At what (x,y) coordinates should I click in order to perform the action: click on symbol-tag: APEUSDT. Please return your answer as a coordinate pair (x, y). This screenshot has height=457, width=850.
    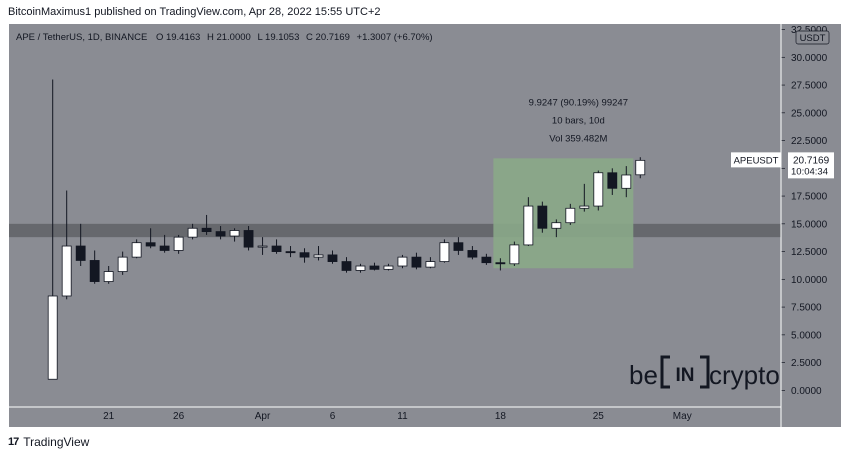
    Looking at the image, I should click on (756, 160).